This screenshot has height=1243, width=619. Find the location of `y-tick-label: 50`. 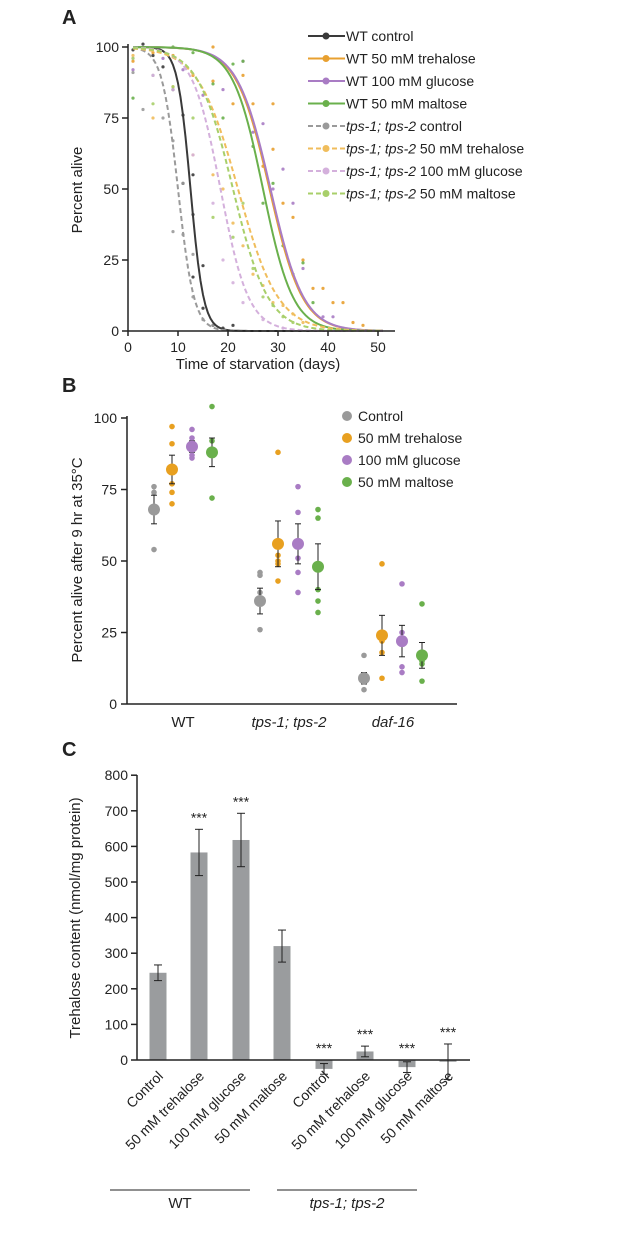

y-tick-label: 50 is located at coordinates (109, 561).